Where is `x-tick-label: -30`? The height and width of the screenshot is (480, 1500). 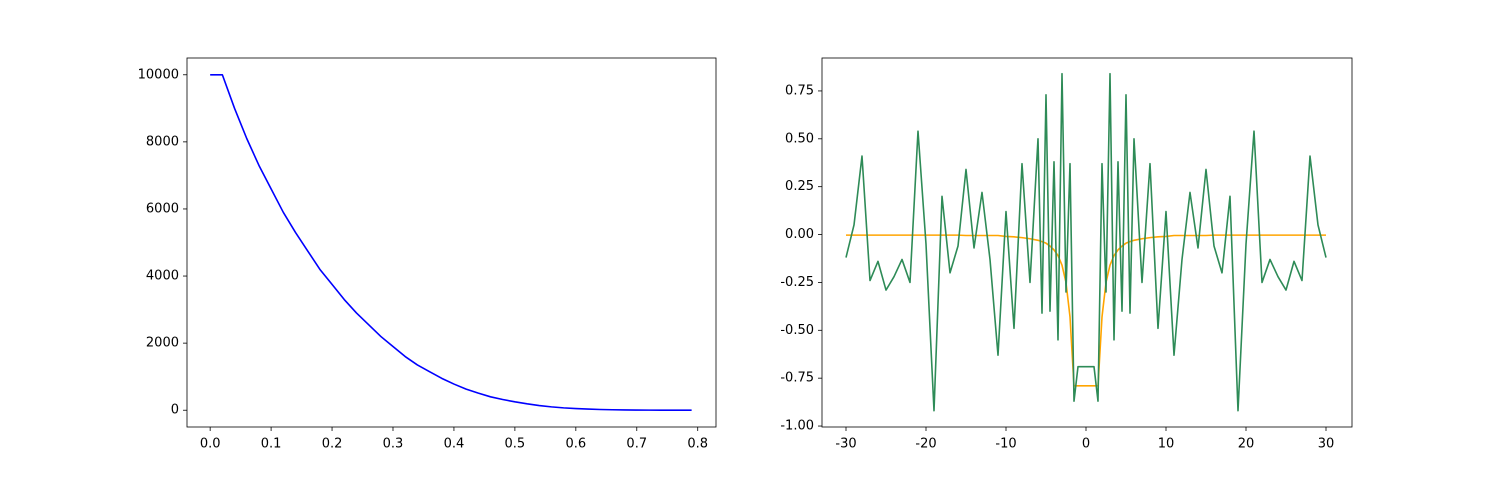 x-tick-label: -30 is located at coordinates (845, 444).